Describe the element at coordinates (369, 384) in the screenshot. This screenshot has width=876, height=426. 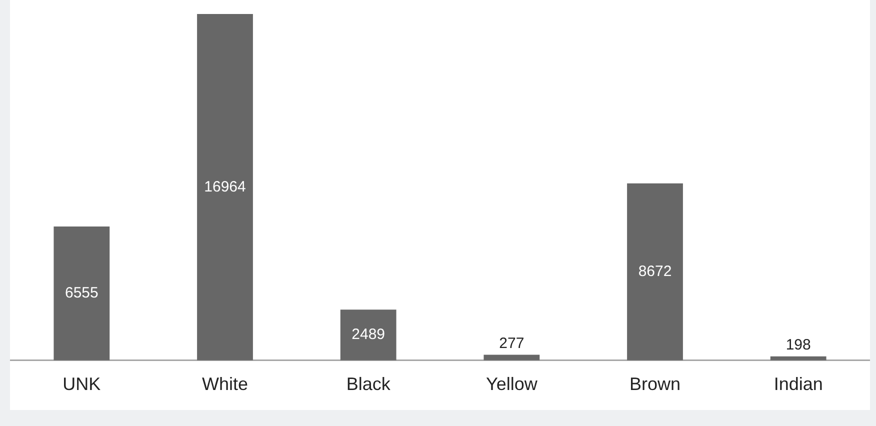
I see `x-tick-label: Black` at that location.